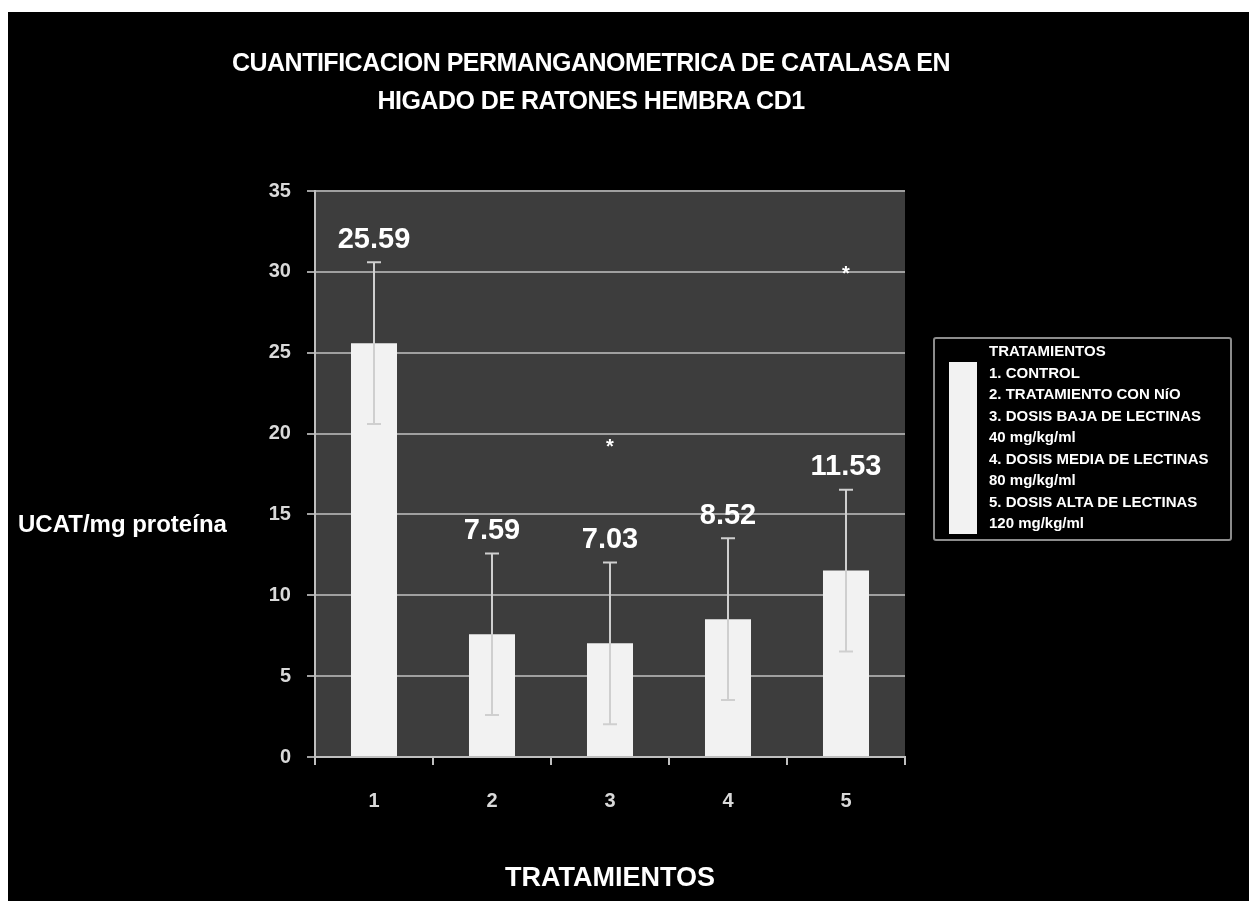 The height and width of the screenshot is (901, 1249). I want to click on data-label: 7.59, so click(492, 528).